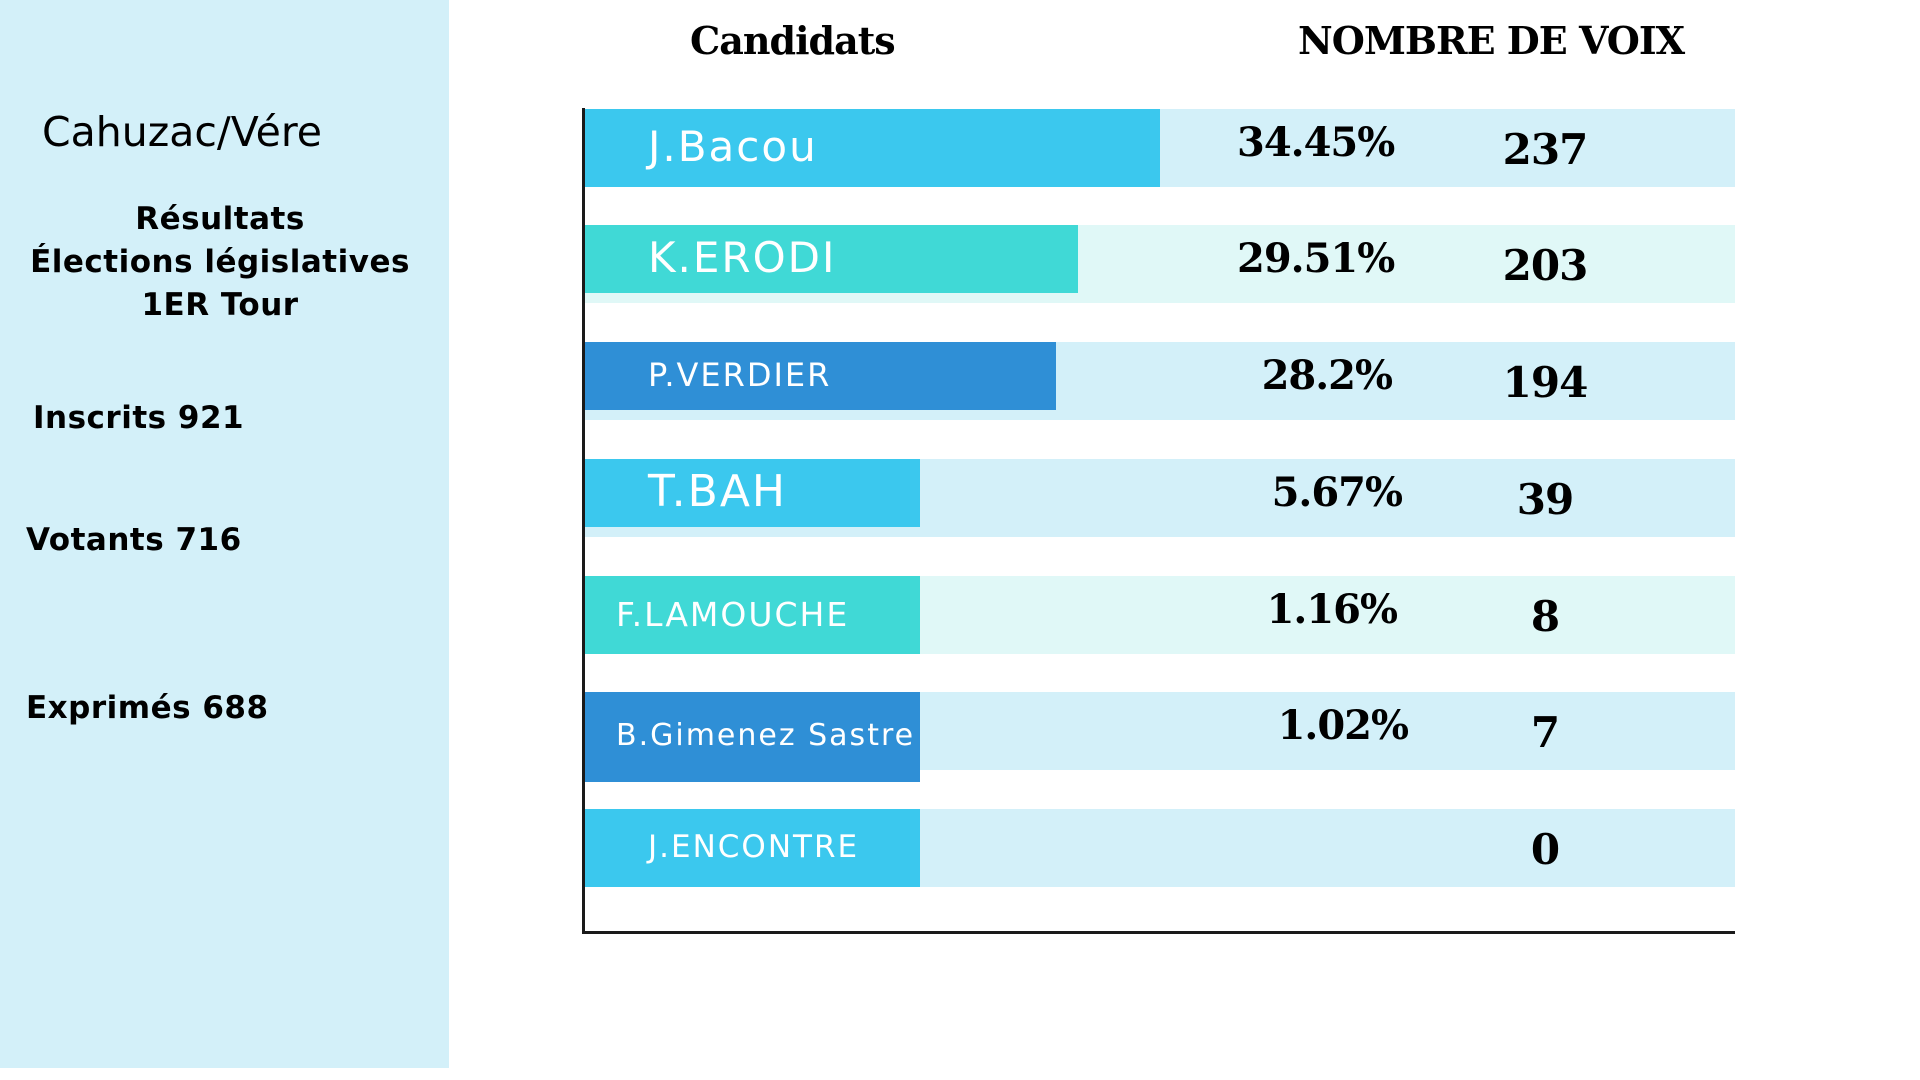 The height and width of the screenshot is (1080, 1920). Describe the element at coordinates (1316, 142) in the screenshot. I see `percentage-label: 34.45%` at that location.